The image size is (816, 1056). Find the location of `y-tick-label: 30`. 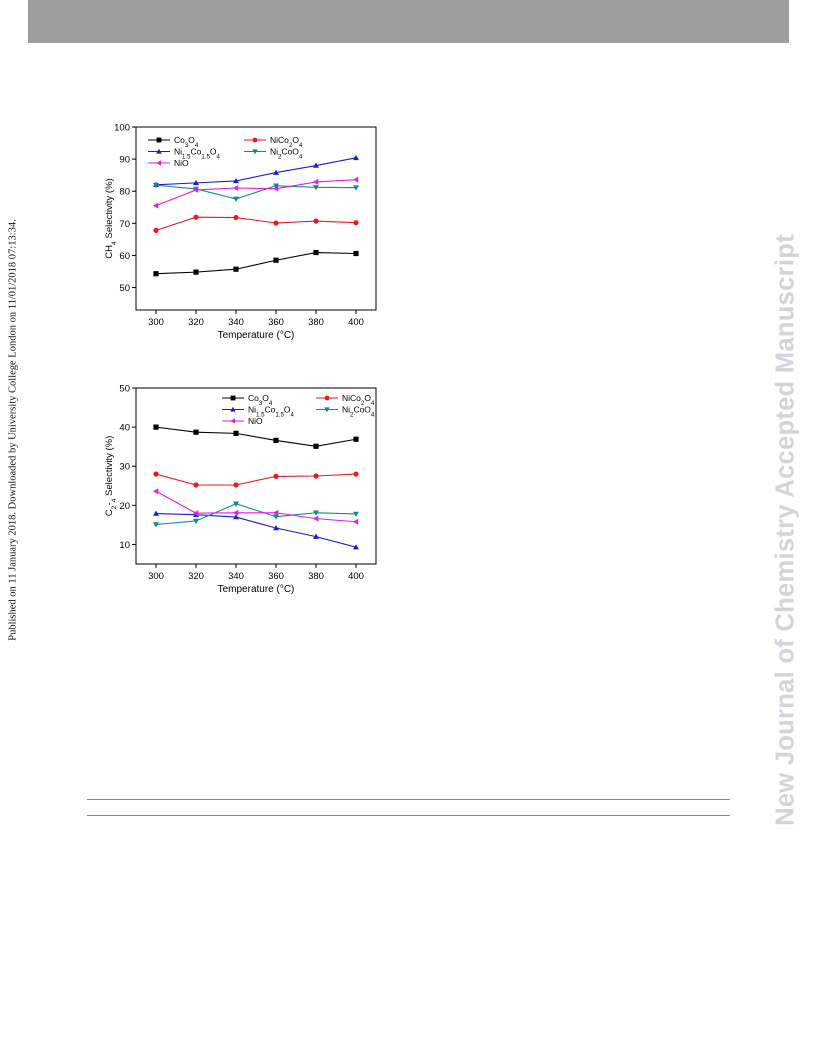

y-tick-label: 30 is located at coordinates (124, 467).